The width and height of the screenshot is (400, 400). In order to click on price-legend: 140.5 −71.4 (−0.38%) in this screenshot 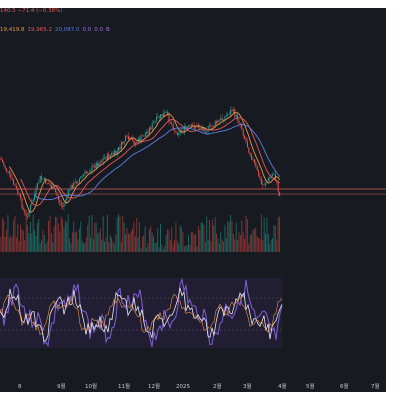, I will do `click(32, 11)`.